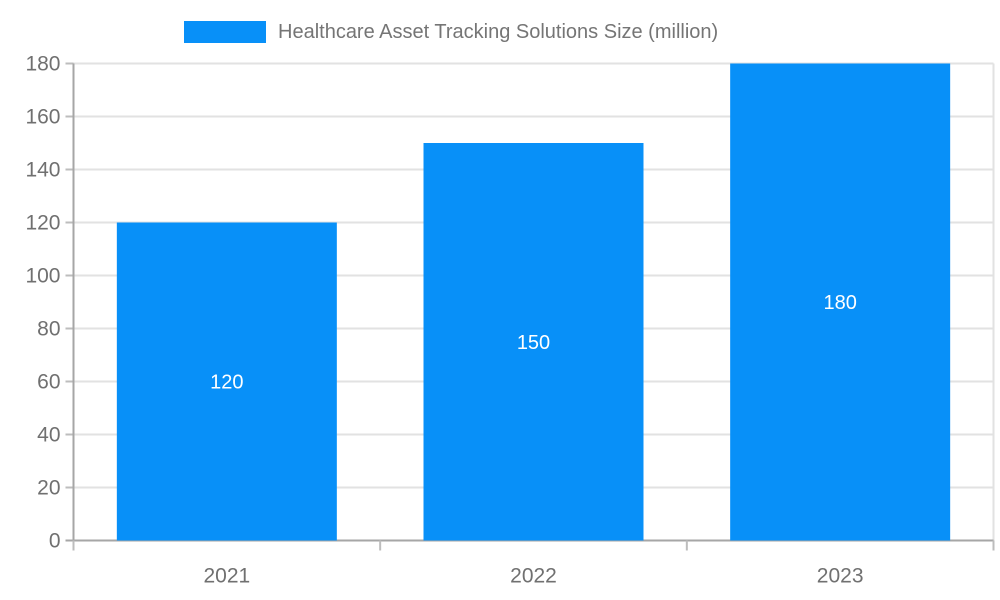 This screenshot has height=600, width=1000. Describe the element at coordinates (48, 435) in the screenshot. I see `y-tick-label: 40` at that location.